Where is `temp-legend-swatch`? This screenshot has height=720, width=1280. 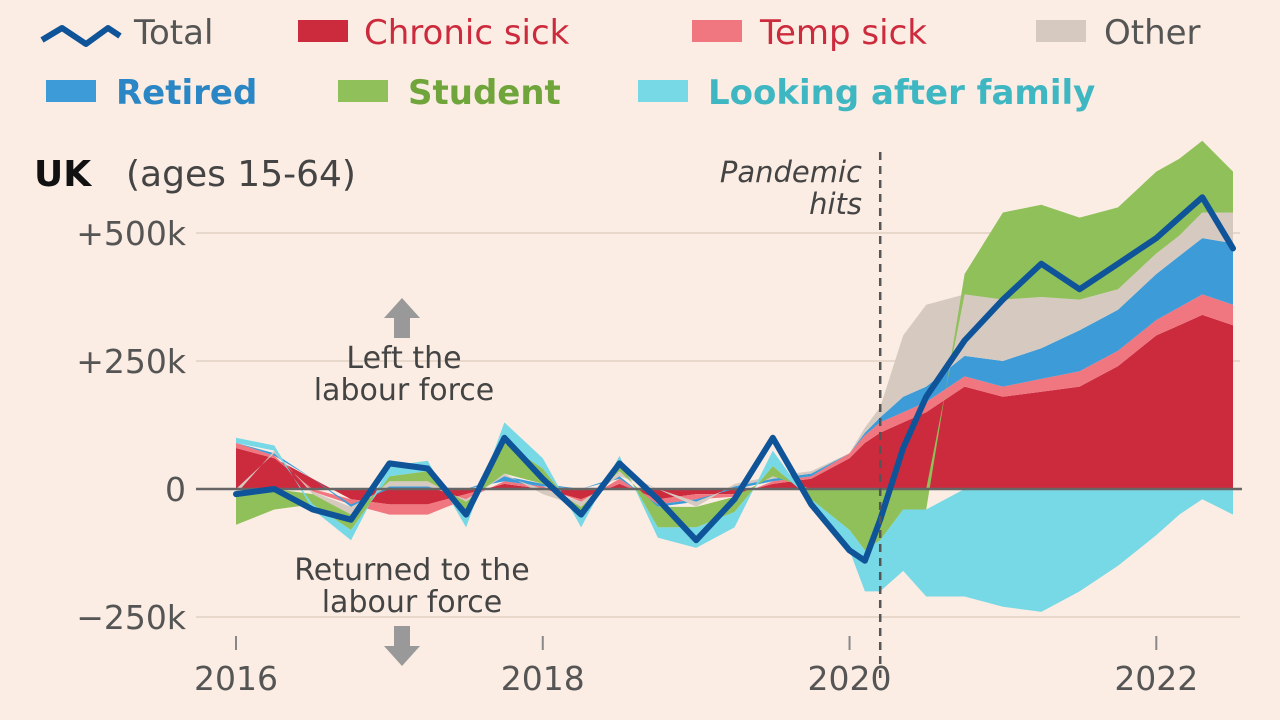
temp-legend-swatch is located at coordinates (717, 31).